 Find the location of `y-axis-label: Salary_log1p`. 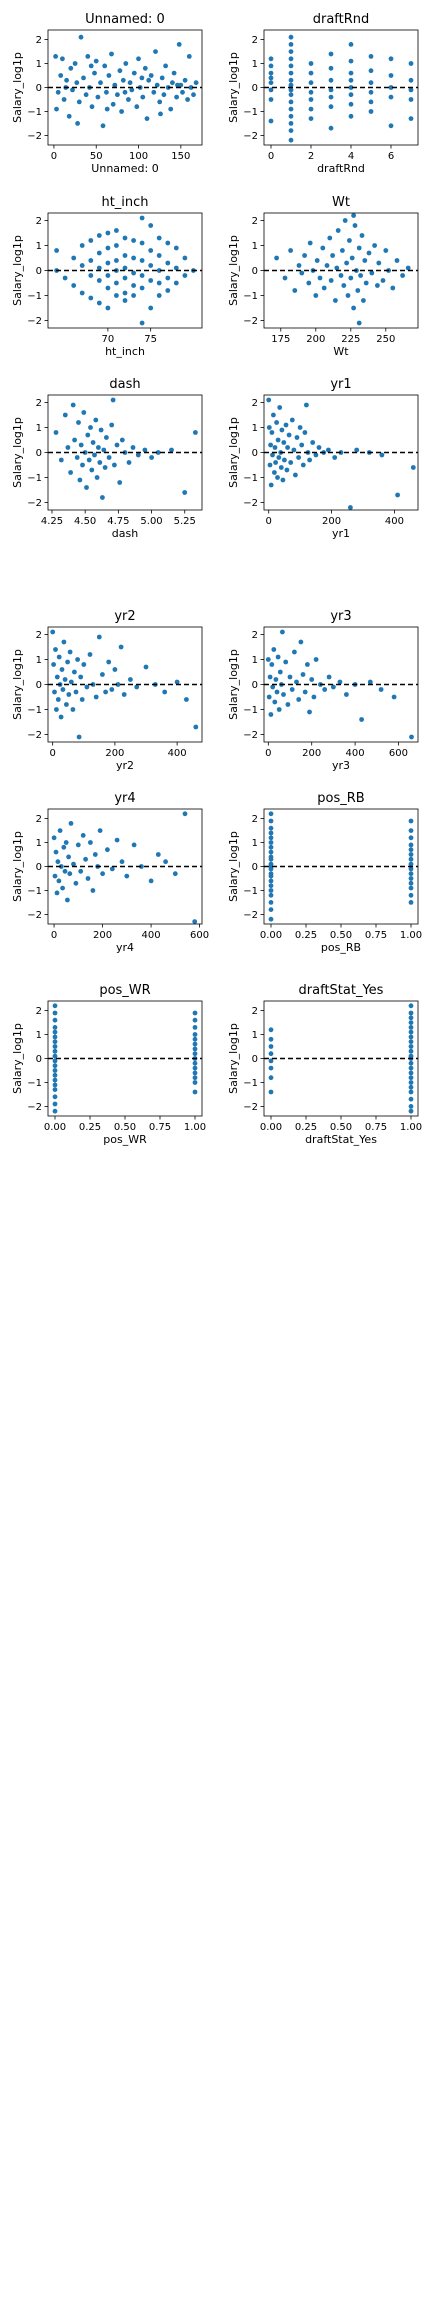

y-axis-label: Salary_log1p is located at coordinates (233, 270).